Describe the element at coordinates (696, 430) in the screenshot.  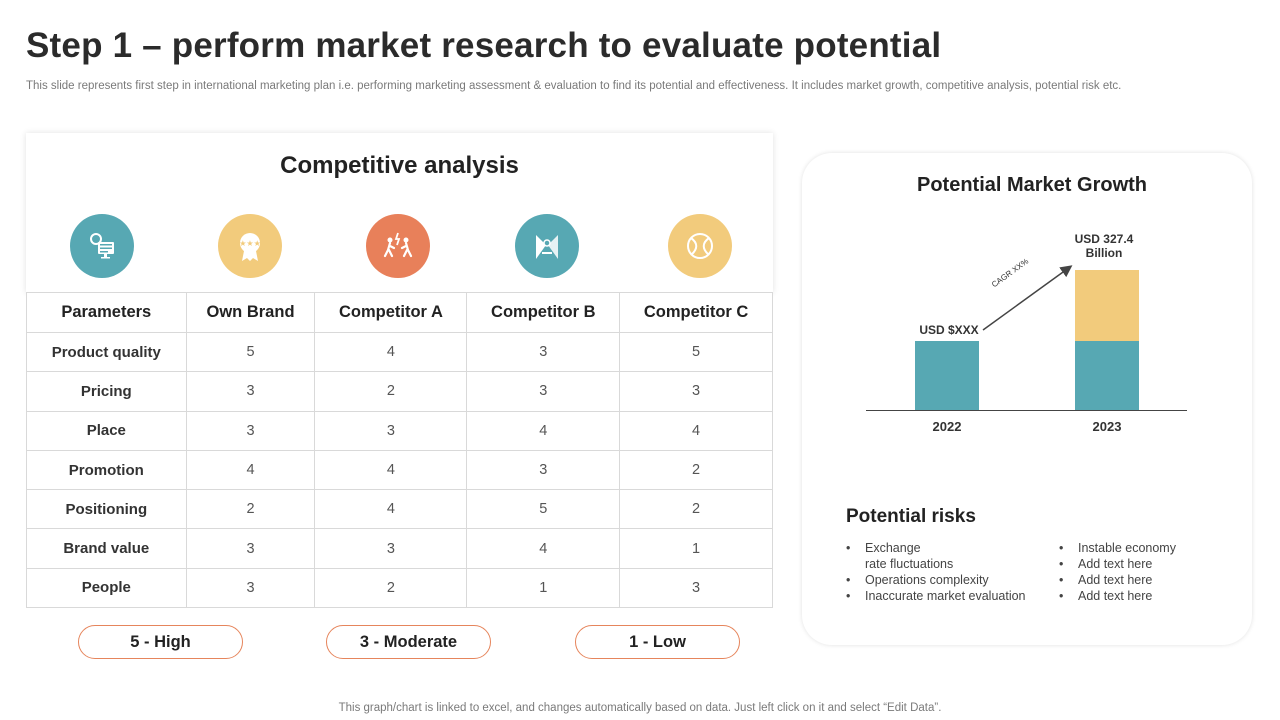
I see `cell-competitor-c: 4` at that location.